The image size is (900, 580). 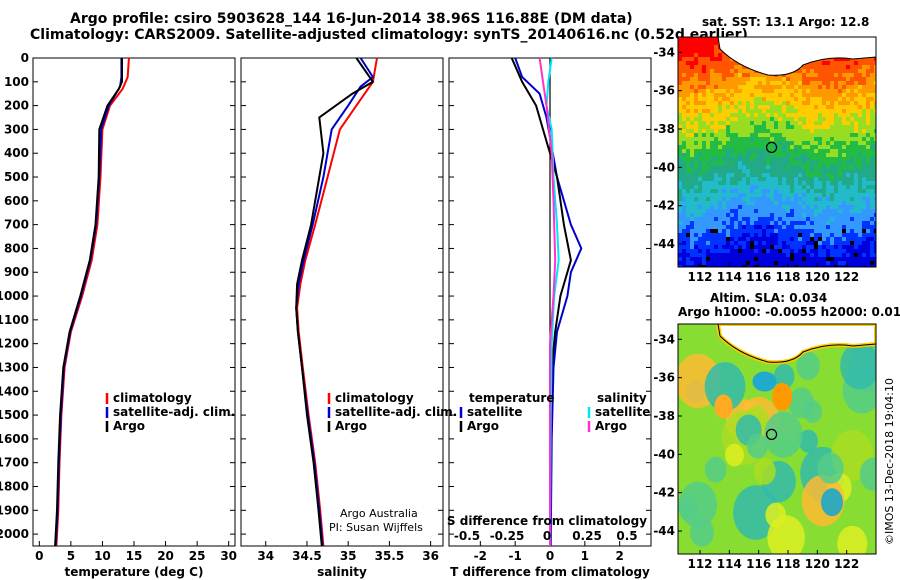 I want to click on sst-map-title: sat. SST: 13.1 Argo: 12.8, so click(x=786, y=22).